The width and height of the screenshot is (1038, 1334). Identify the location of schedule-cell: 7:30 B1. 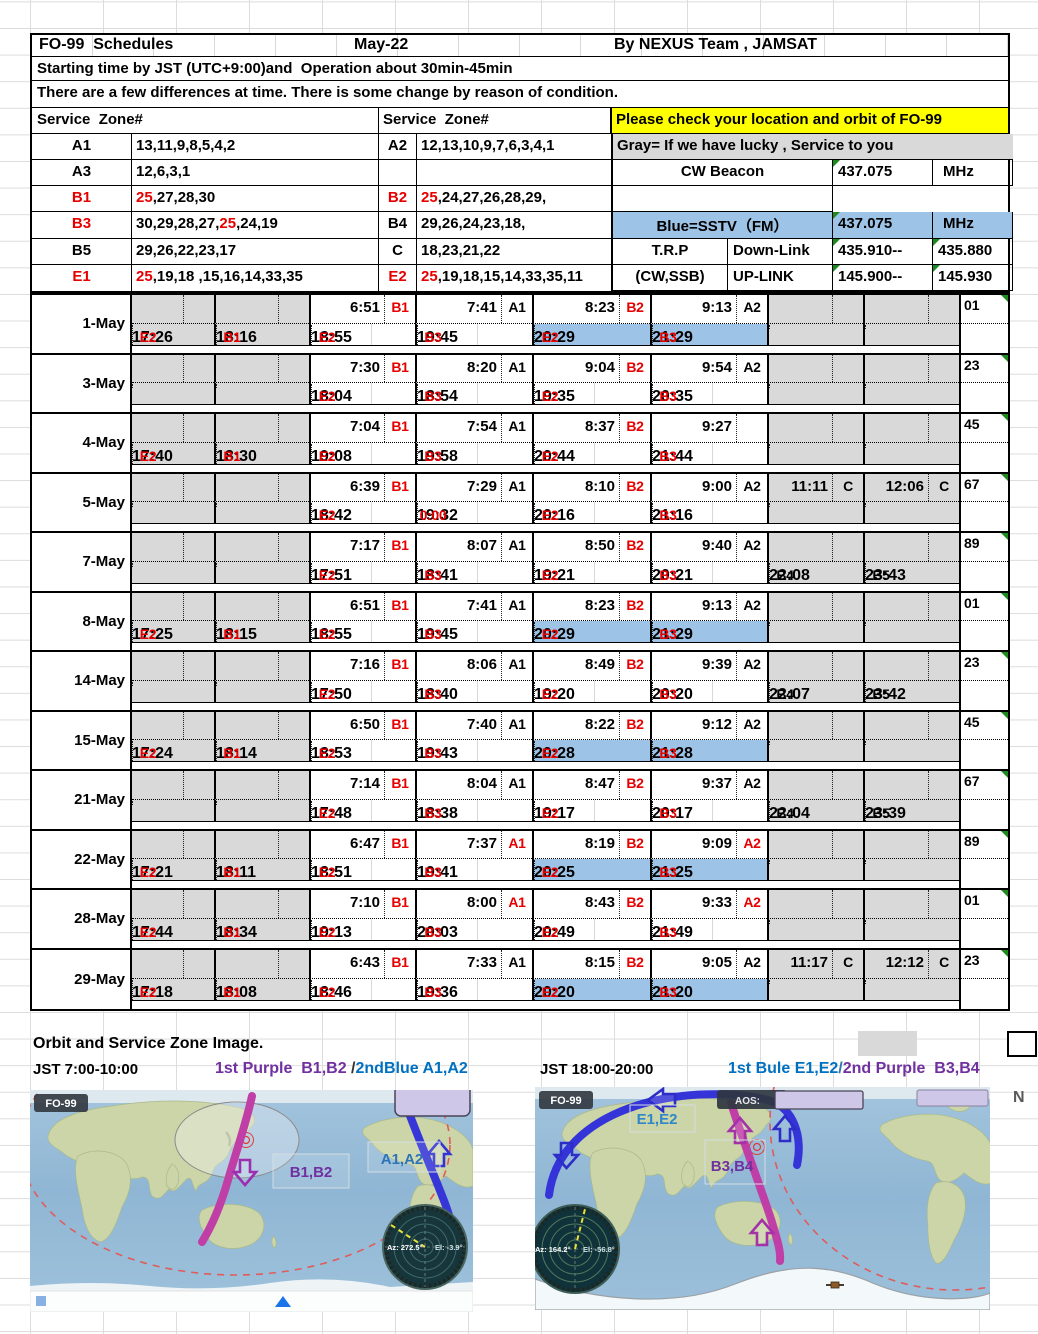
(362, 369).